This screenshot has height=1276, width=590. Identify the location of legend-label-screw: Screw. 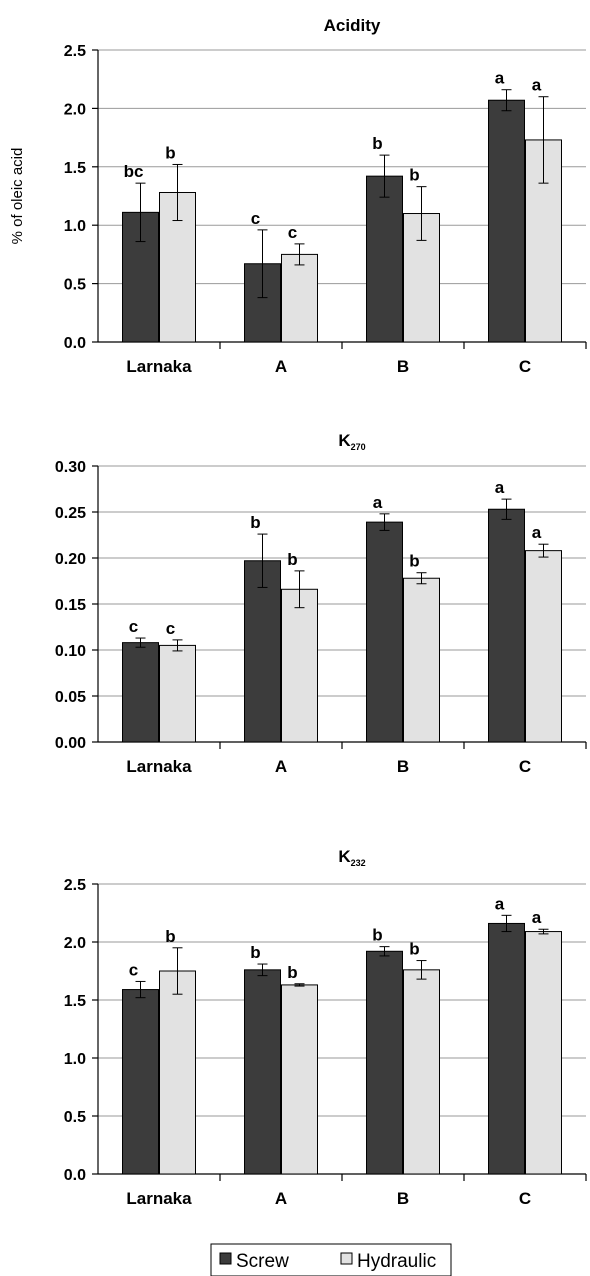
(262, 1261).